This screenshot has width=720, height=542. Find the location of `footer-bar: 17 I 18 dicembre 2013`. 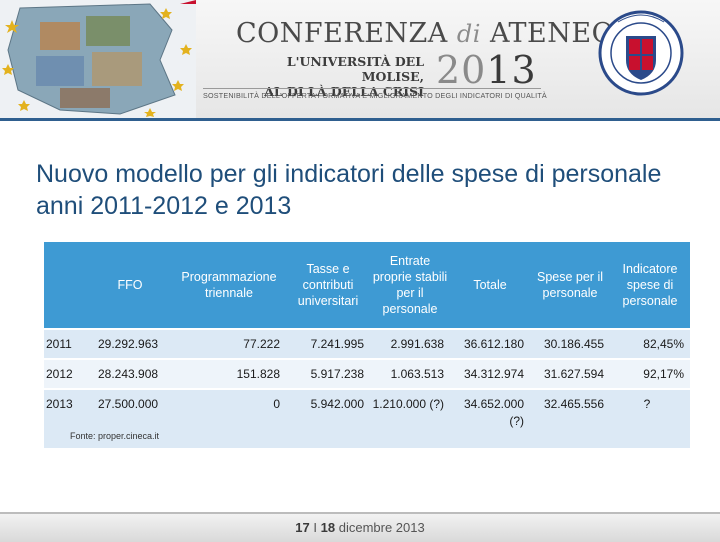

footer-bar: 17 I 18 dicembre 2013 is located at coordinates (360, 527).